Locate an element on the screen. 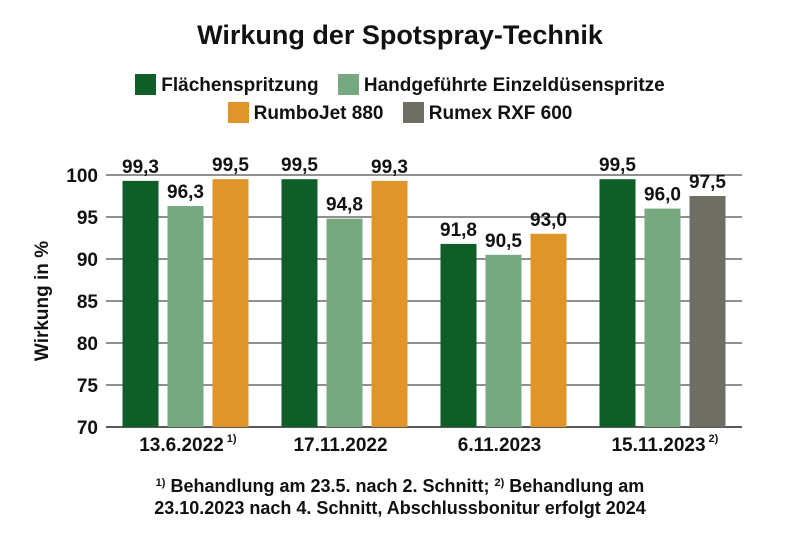 The height and width of the screenshot is (546, 800). data-label: 96,3 is located at coordinates (185, 192).